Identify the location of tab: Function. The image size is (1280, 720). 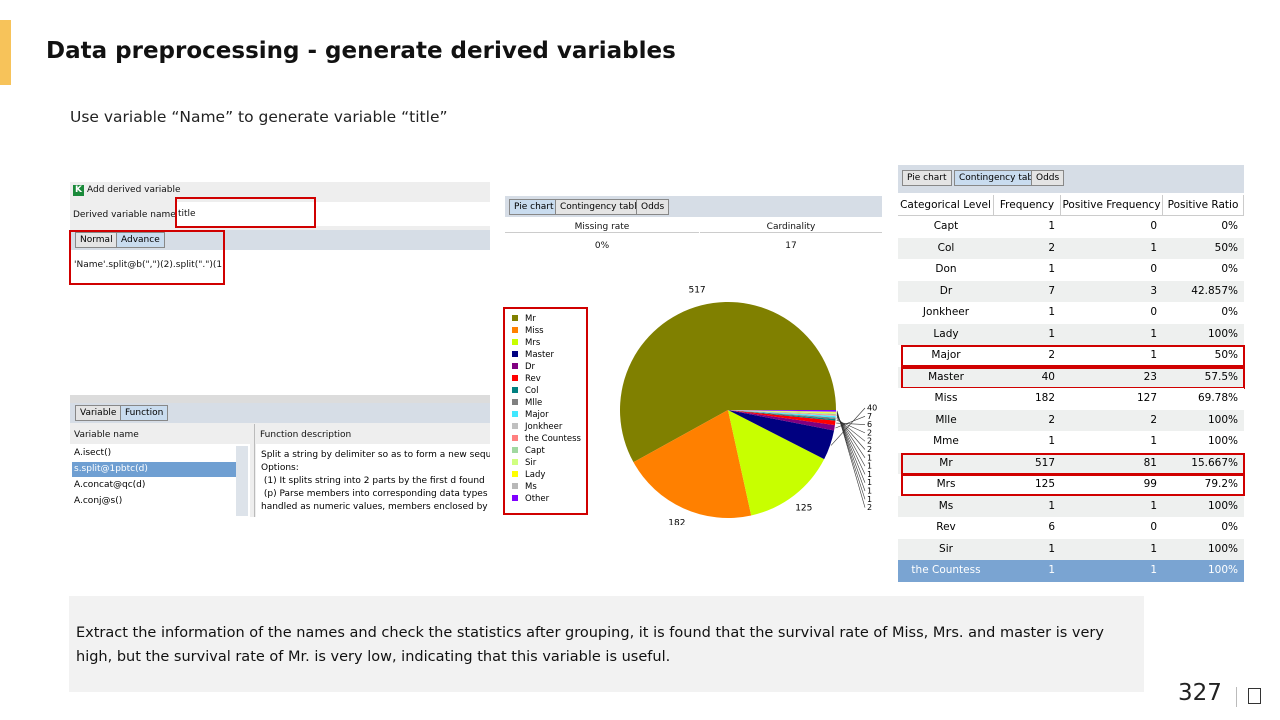
(144, 413).